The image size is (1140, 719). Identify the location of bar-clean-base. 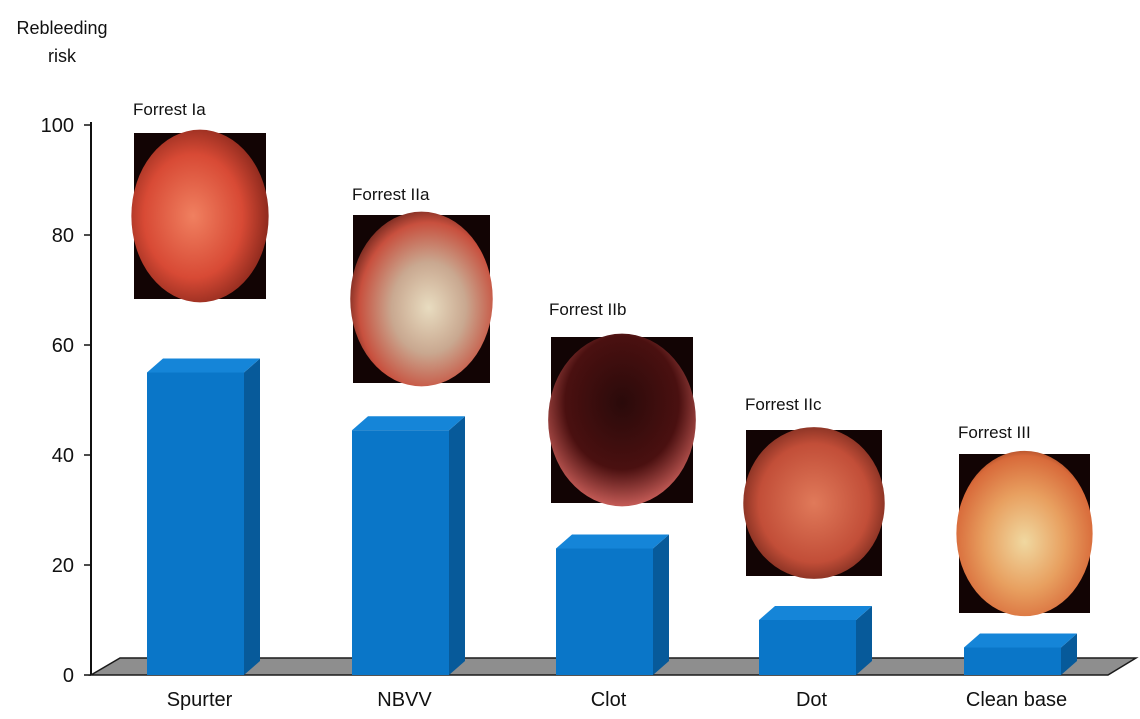
(1020, 654).